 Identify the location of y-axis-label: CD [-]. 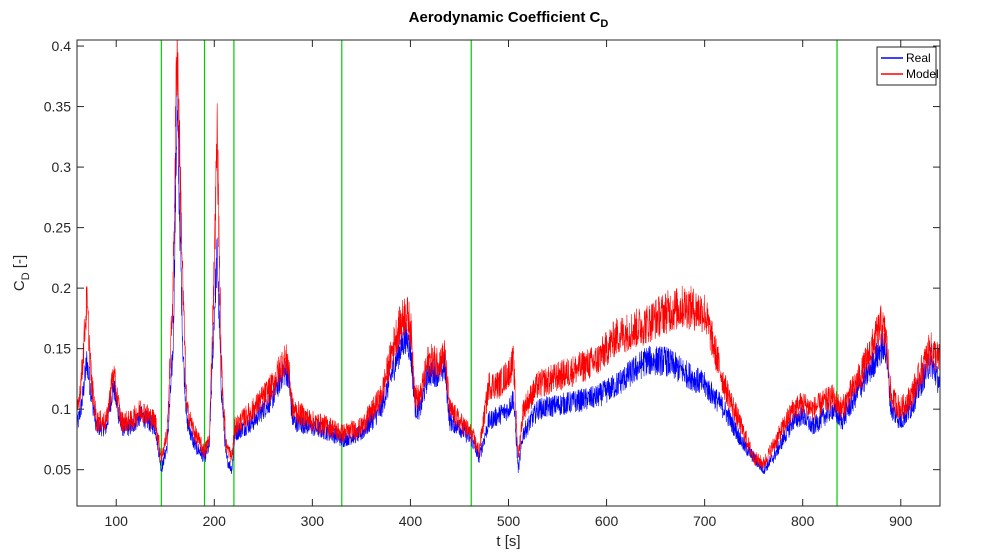
(21, 273).